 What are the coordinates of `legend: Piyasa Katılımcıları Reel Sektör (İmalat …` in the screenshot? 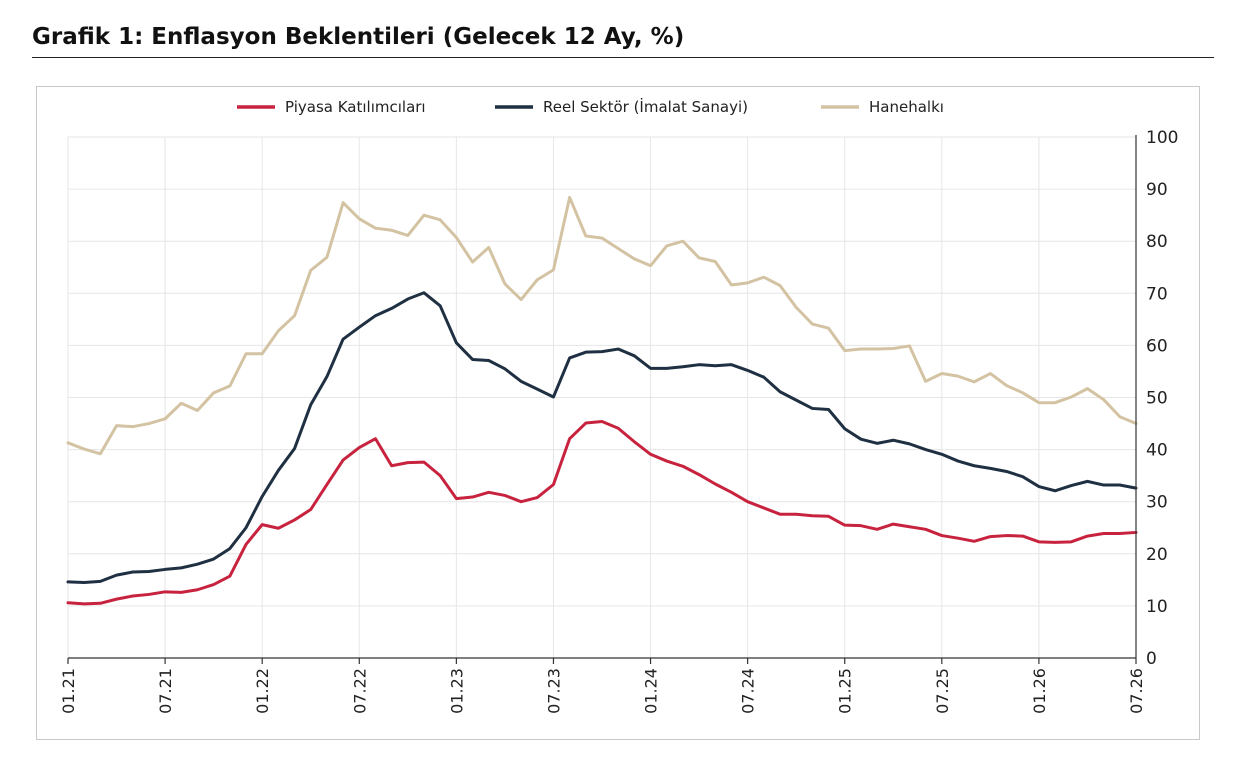 It's located at (590, 106).